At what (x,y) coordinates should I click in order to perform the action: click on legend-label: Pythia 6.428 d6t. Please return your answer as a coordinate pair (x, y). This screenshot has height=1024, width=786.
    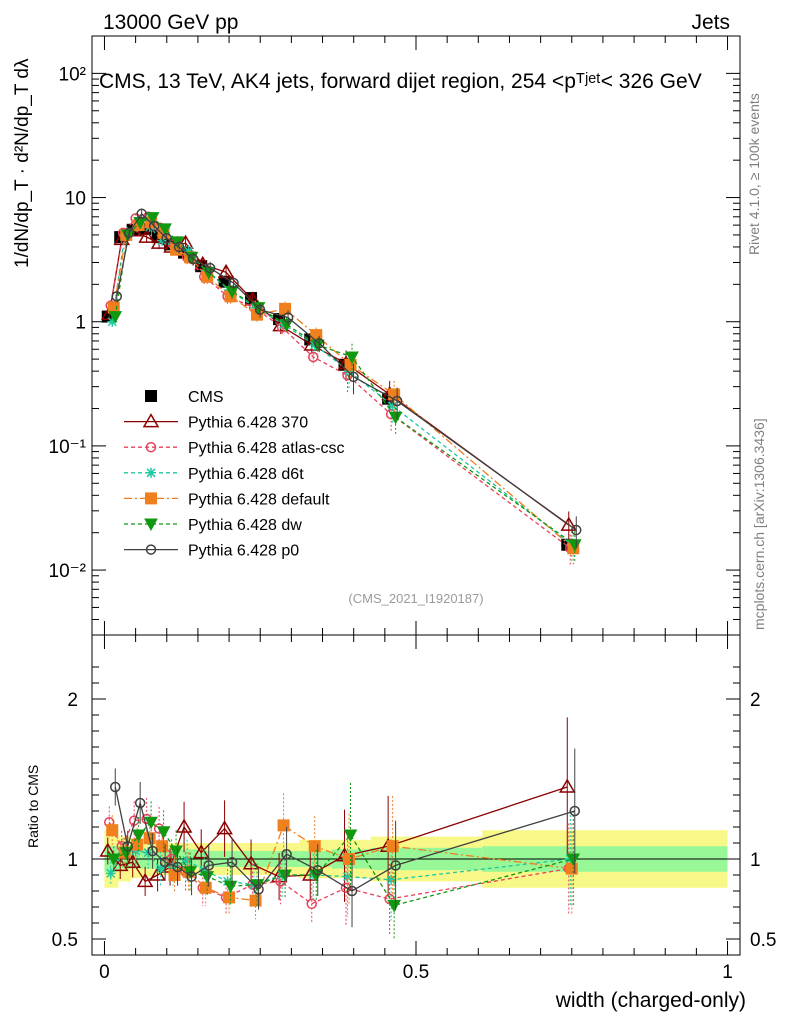
    Looking at the image, I should click on (246, 474).